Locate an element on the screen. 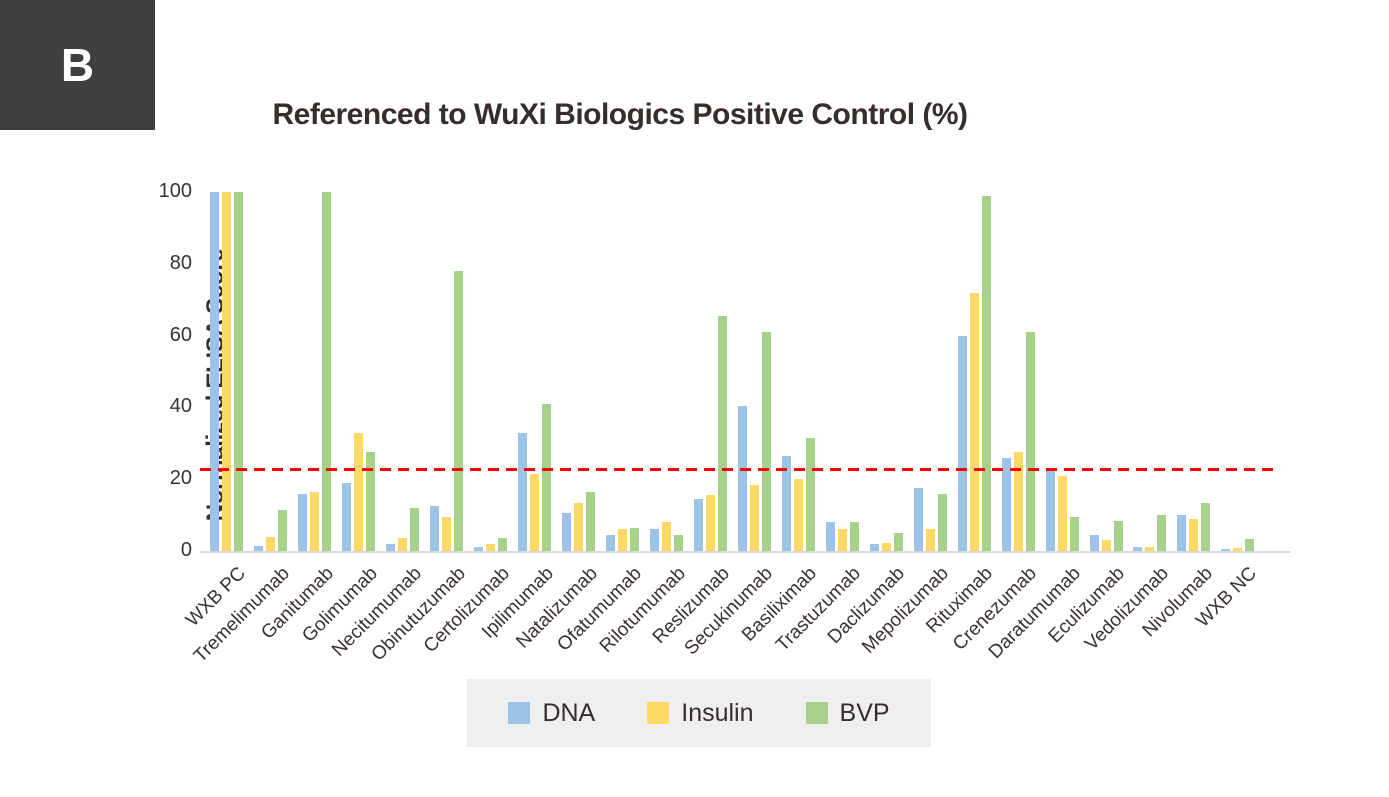  panel-label: B is located at coordinates (77, 65).